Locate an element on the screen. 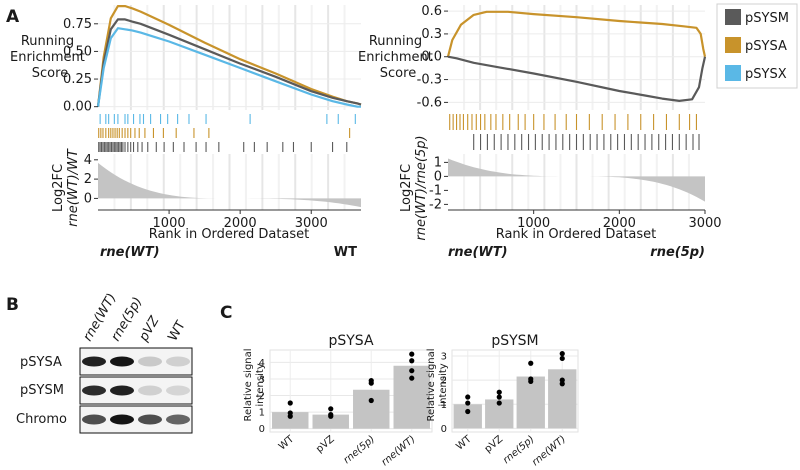 The width and height of the screenshot is (800, 470). series-line-psysx is located at coordinates (228, 67).